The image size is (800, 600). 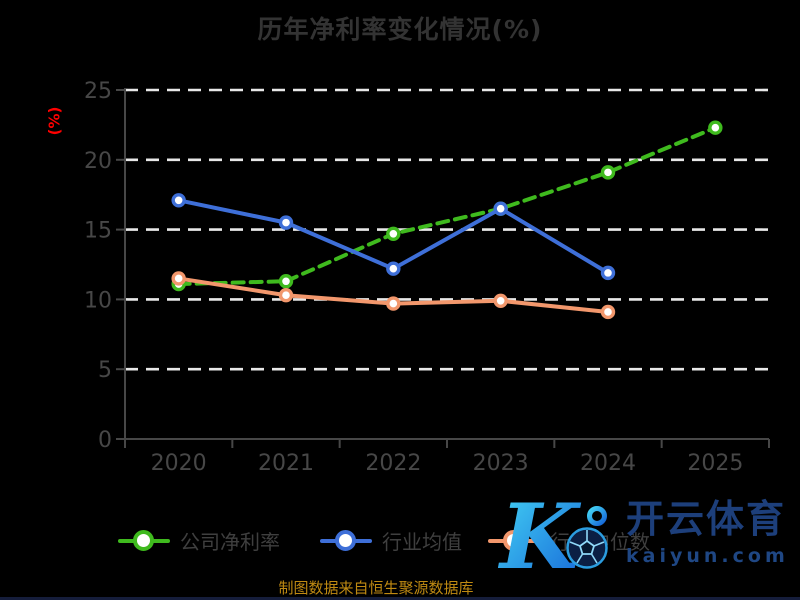 What do you see at coordinates (501, 463) in the screenshot?
I see `x-tick-label: 2023` at bounding box center [501, 463].